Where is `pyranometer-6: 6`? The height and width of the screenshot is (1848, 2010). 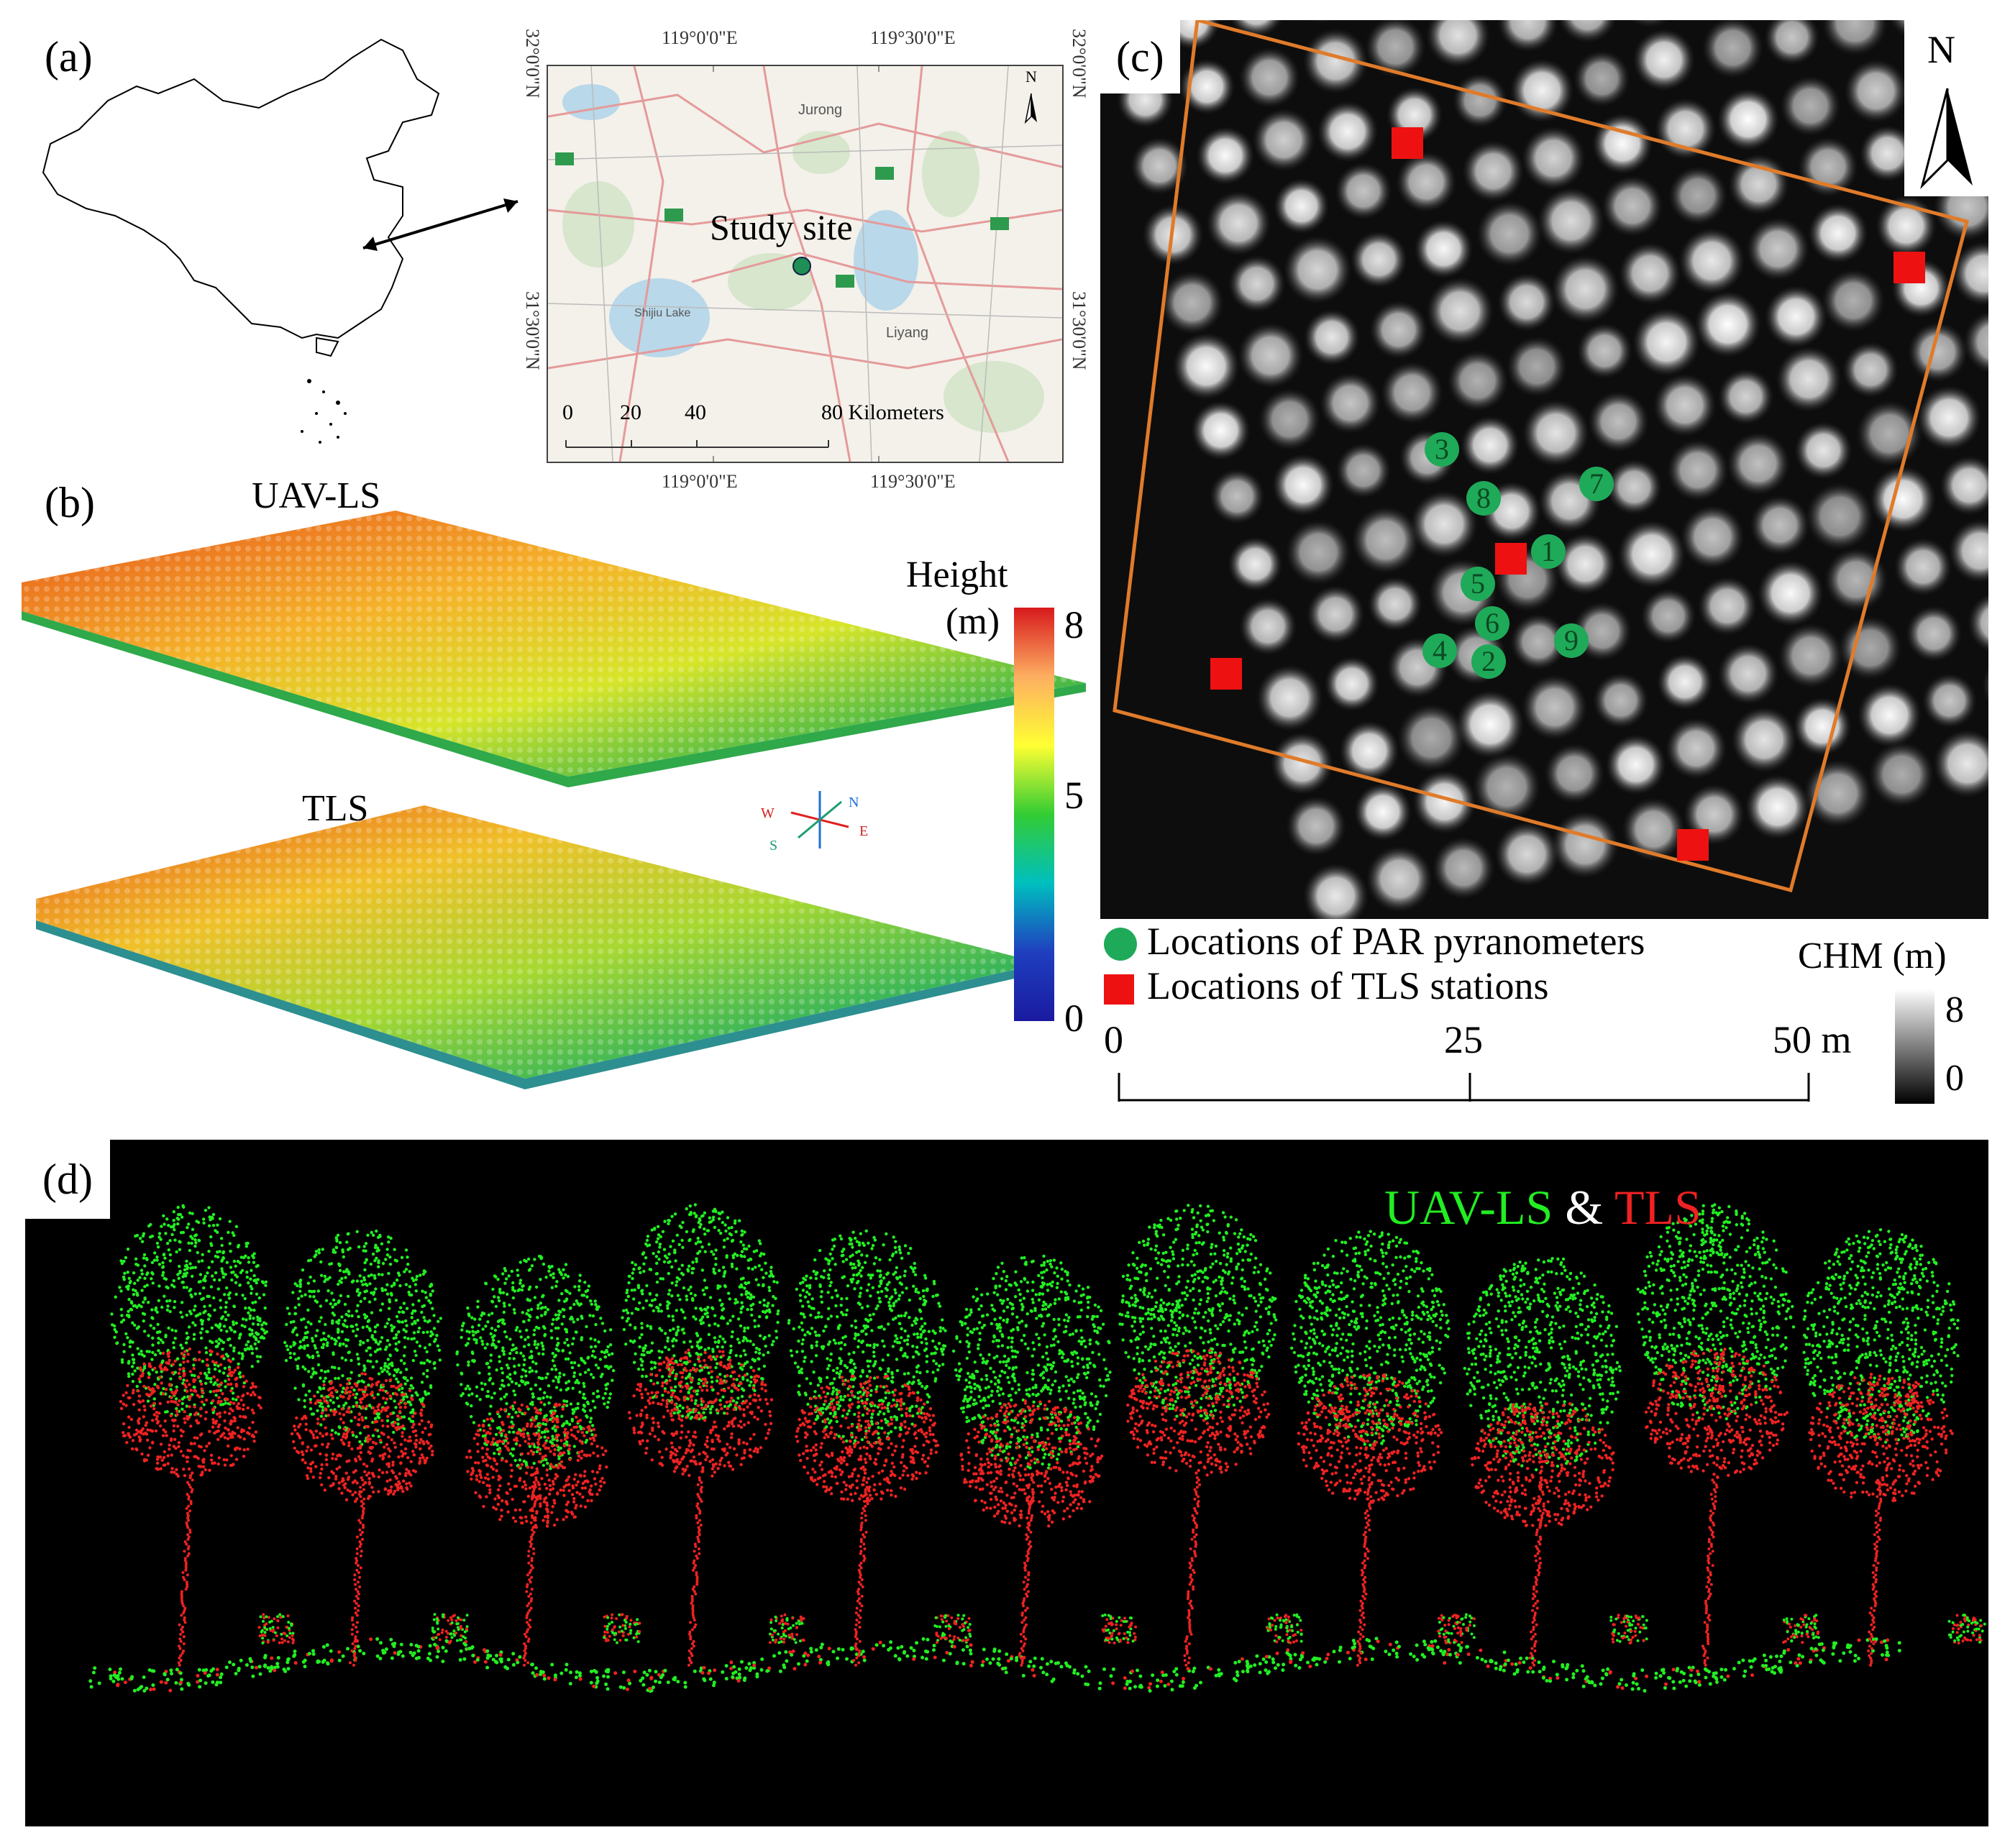
pyranometer-6: 6 is located at coordinates (1492, 623).